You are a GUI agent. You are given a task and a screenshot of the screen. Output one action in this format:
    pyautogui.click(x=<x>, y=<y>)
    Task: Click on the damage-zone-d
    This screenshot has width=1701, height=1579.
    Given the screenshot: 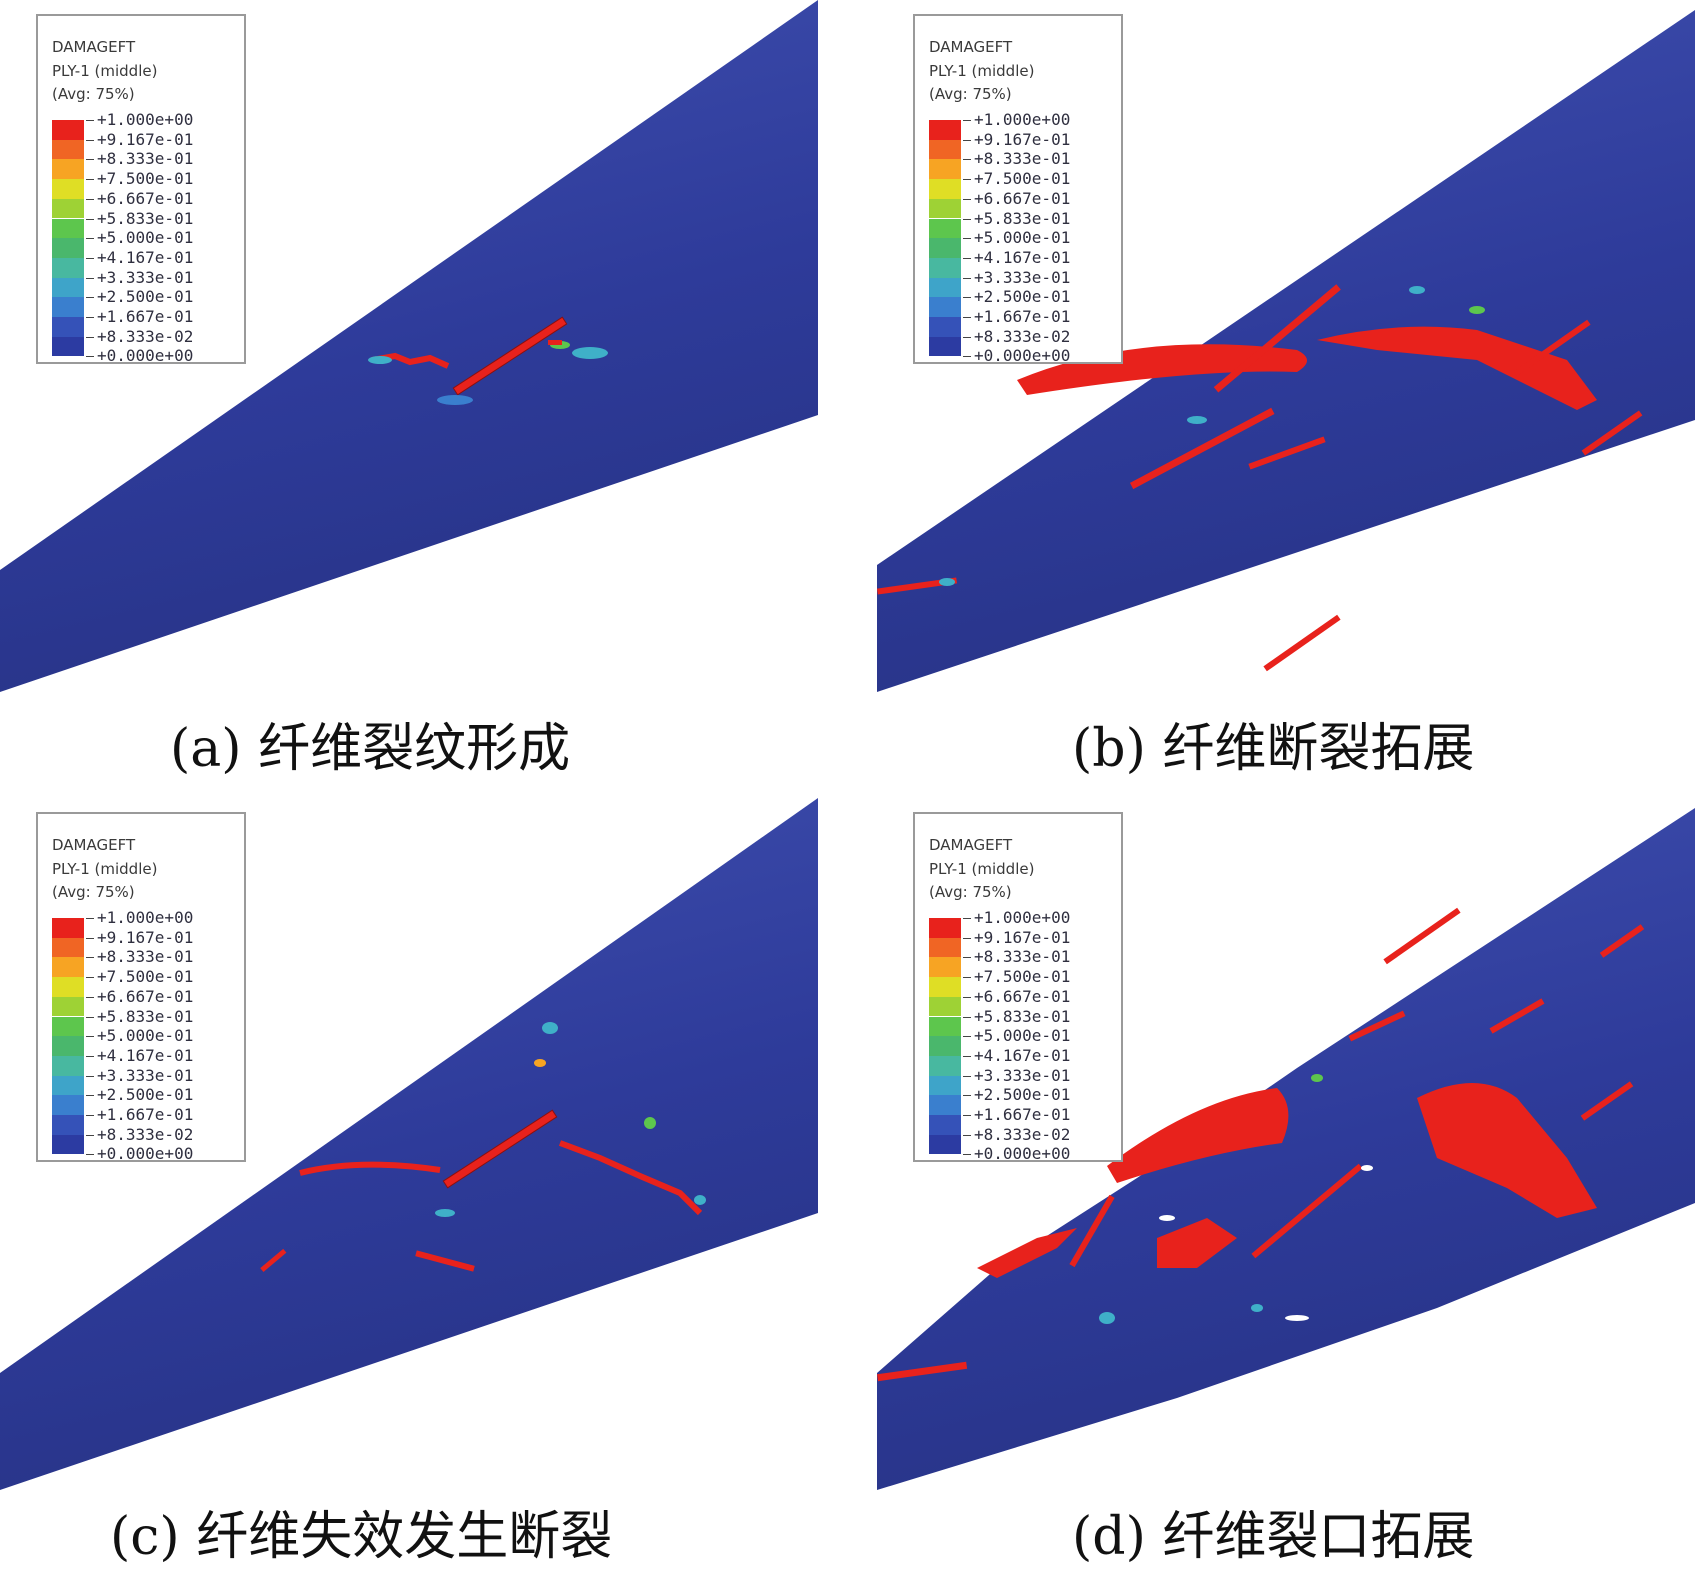 What is the action you would take?
    pyautogui.click(x=1261, y=1144)
    